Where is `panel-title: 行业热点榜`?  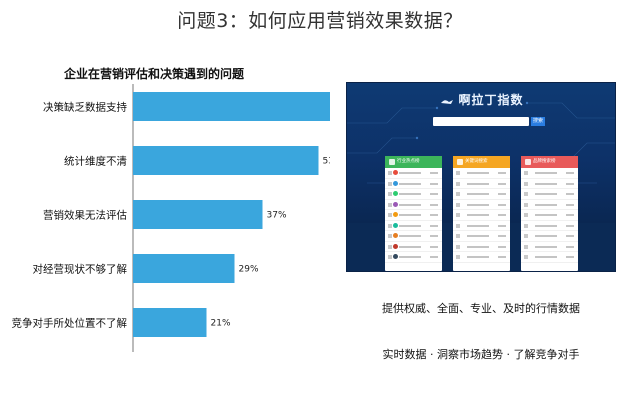 panel-title: 行业热点榜 is located at coordinates (408, 161).